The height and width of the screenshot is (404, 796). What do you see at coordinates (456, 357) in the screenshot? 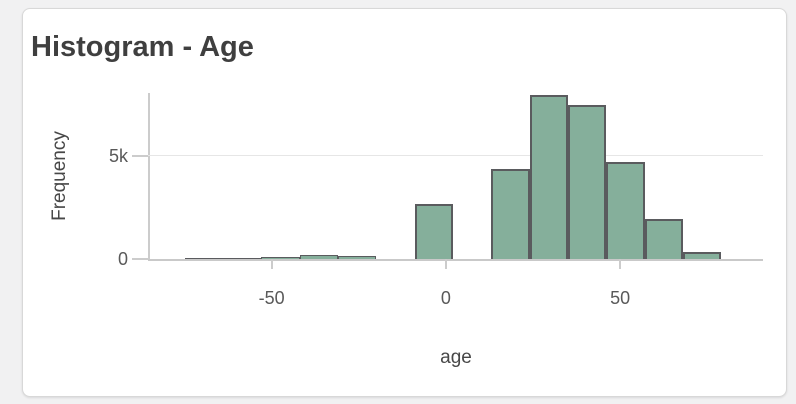
I see `x-axis-title: age` at bounding box center [456, 357].